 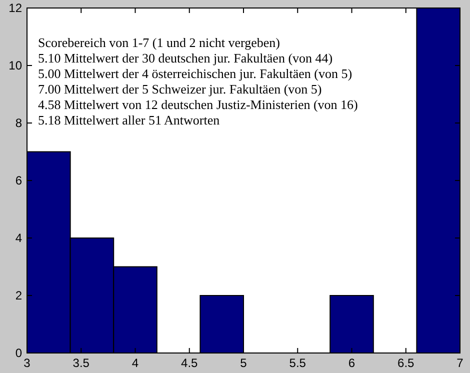 I want to click on x-tick-label: 6, so click(x=352, y=363).